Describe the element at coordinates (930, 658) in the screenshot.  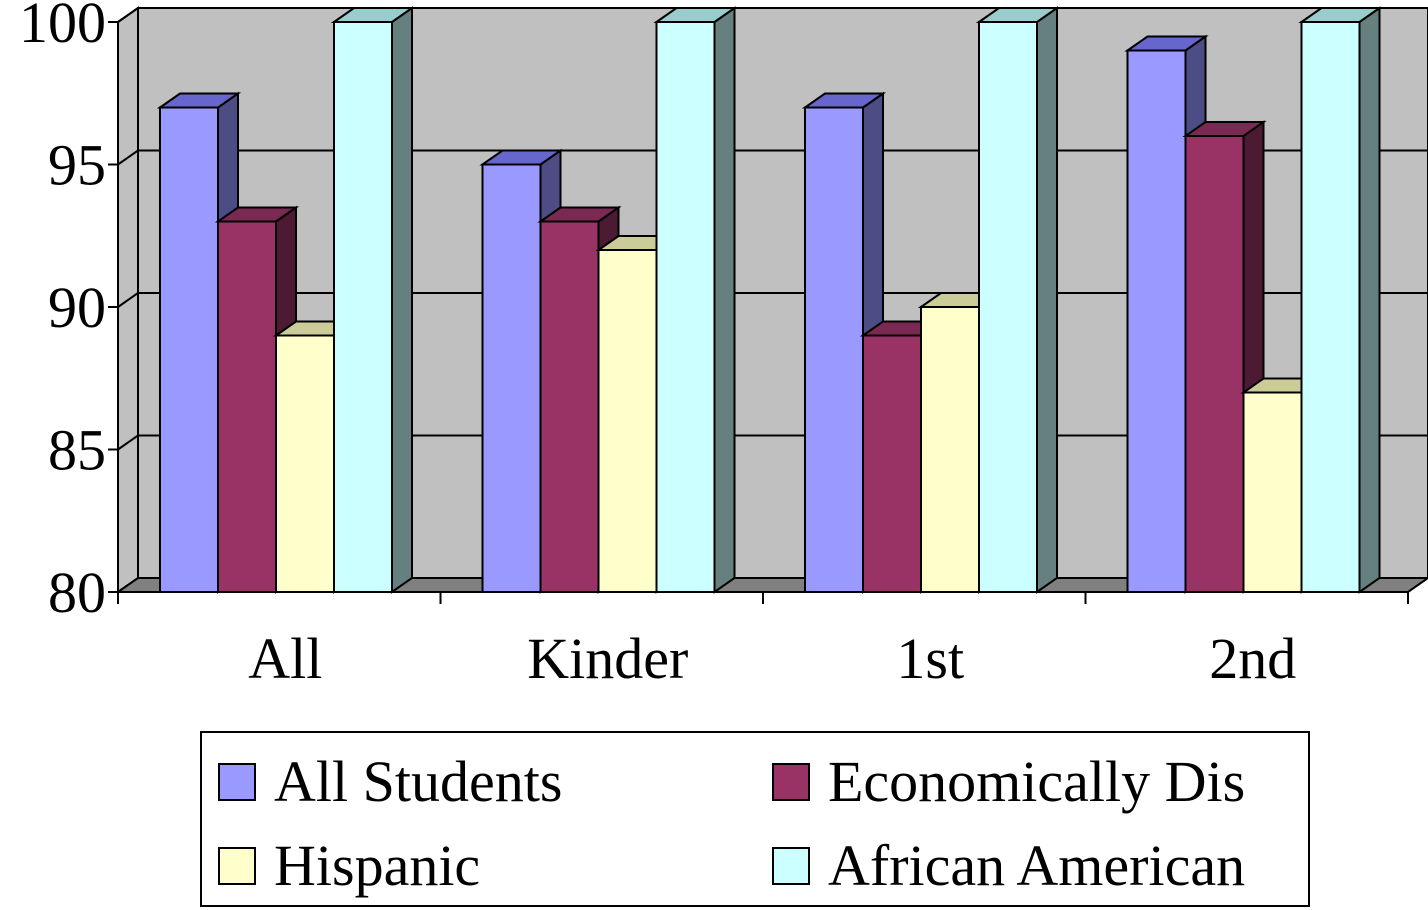
I see `x-tick-label-1st: 1st` at that location.